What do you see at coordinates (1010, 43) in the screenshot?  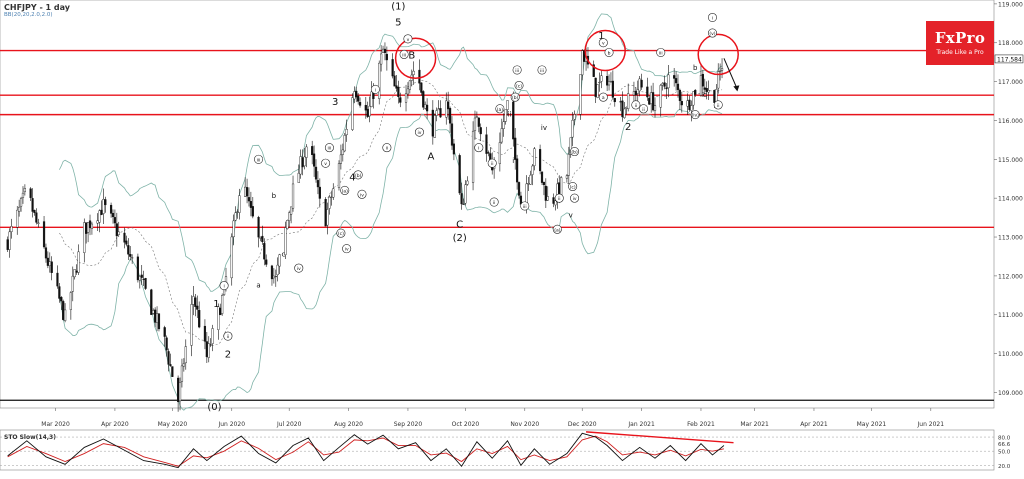 I see `y-tick-label: 118.000` at bounding box center [1010, 43].